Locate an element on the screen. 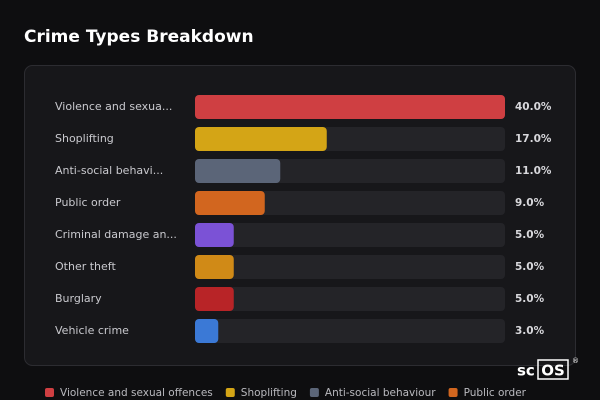  category-label: Vehicle crime is located at coordinates (92, 330).